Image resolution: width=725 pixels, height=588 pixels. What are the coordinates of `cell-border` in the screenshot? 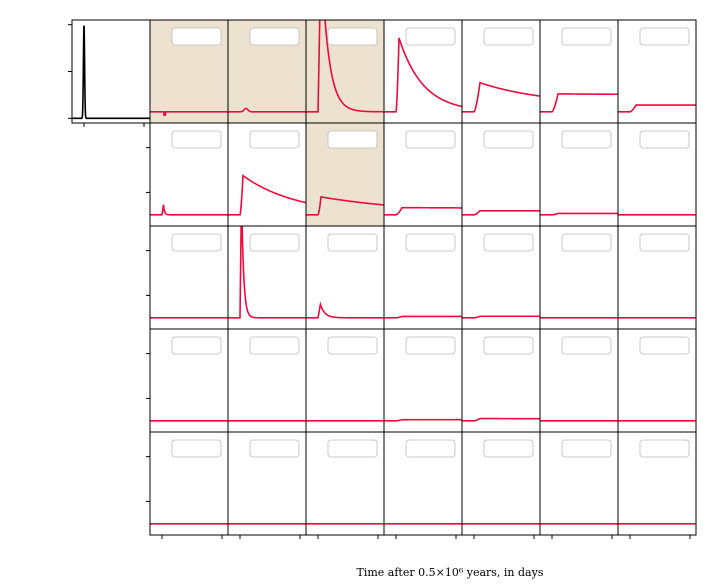 It's located at (657, 483).